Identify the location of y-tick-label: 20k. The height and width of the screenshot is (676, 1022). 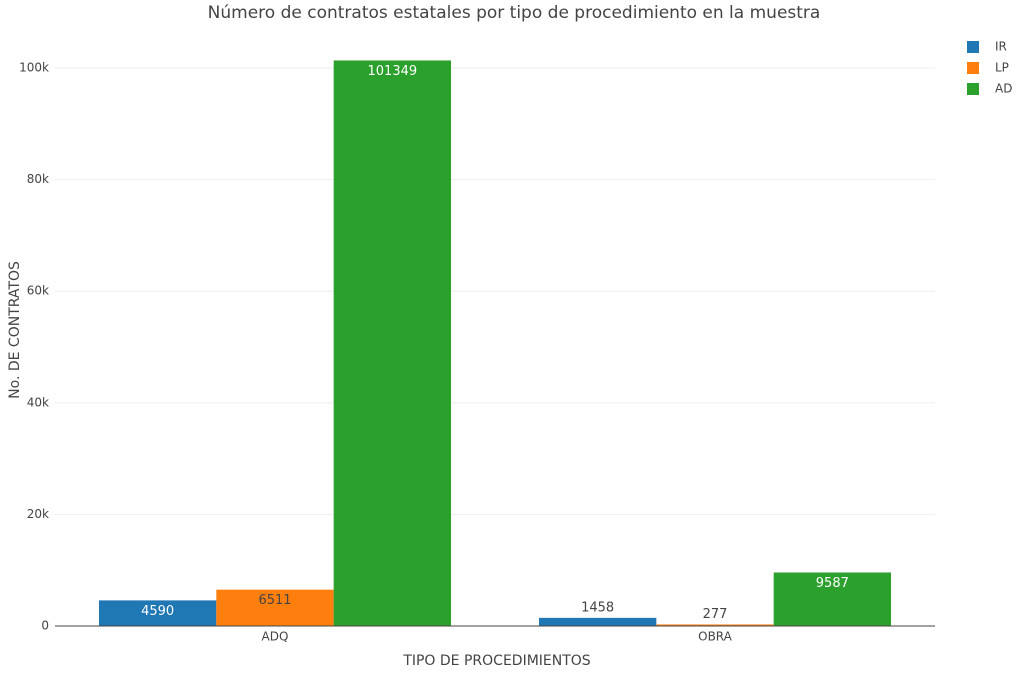
(38, 514).